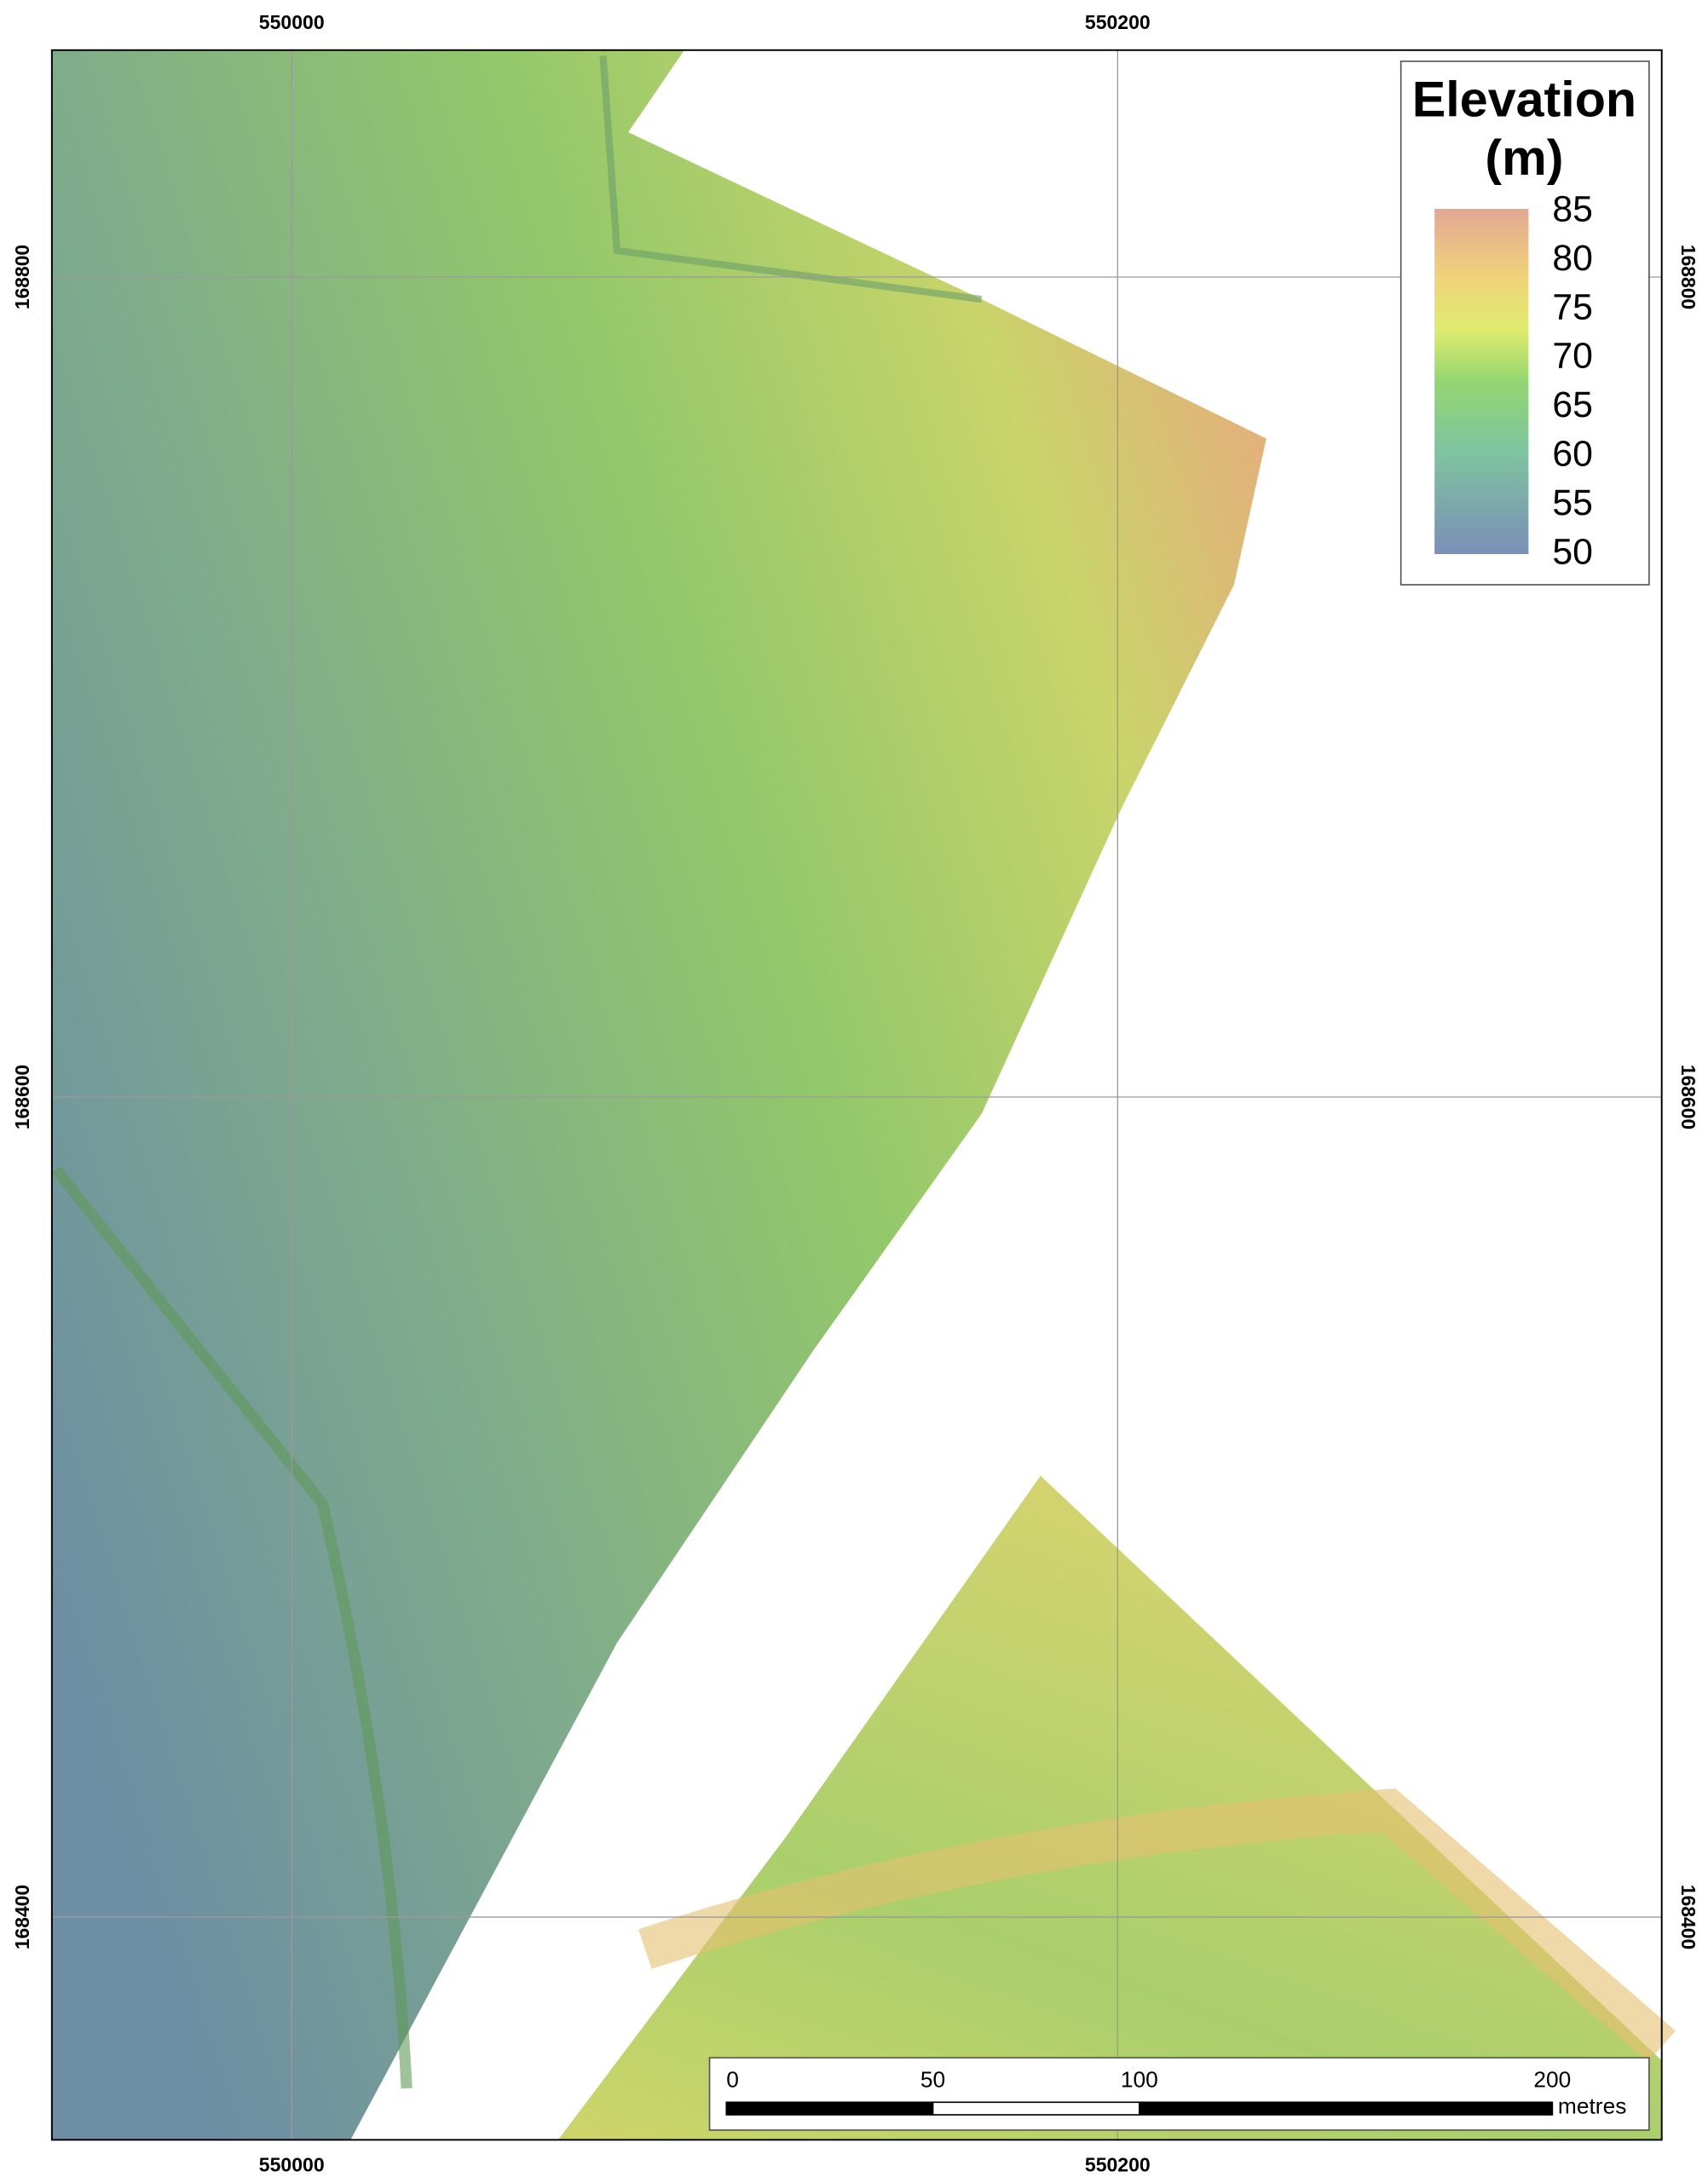 The width and height of the screenshot is (1708, 2183). Describe the element at coordinates (932, 2080) in the screenshot. I see `scale-label: 50` at that location.